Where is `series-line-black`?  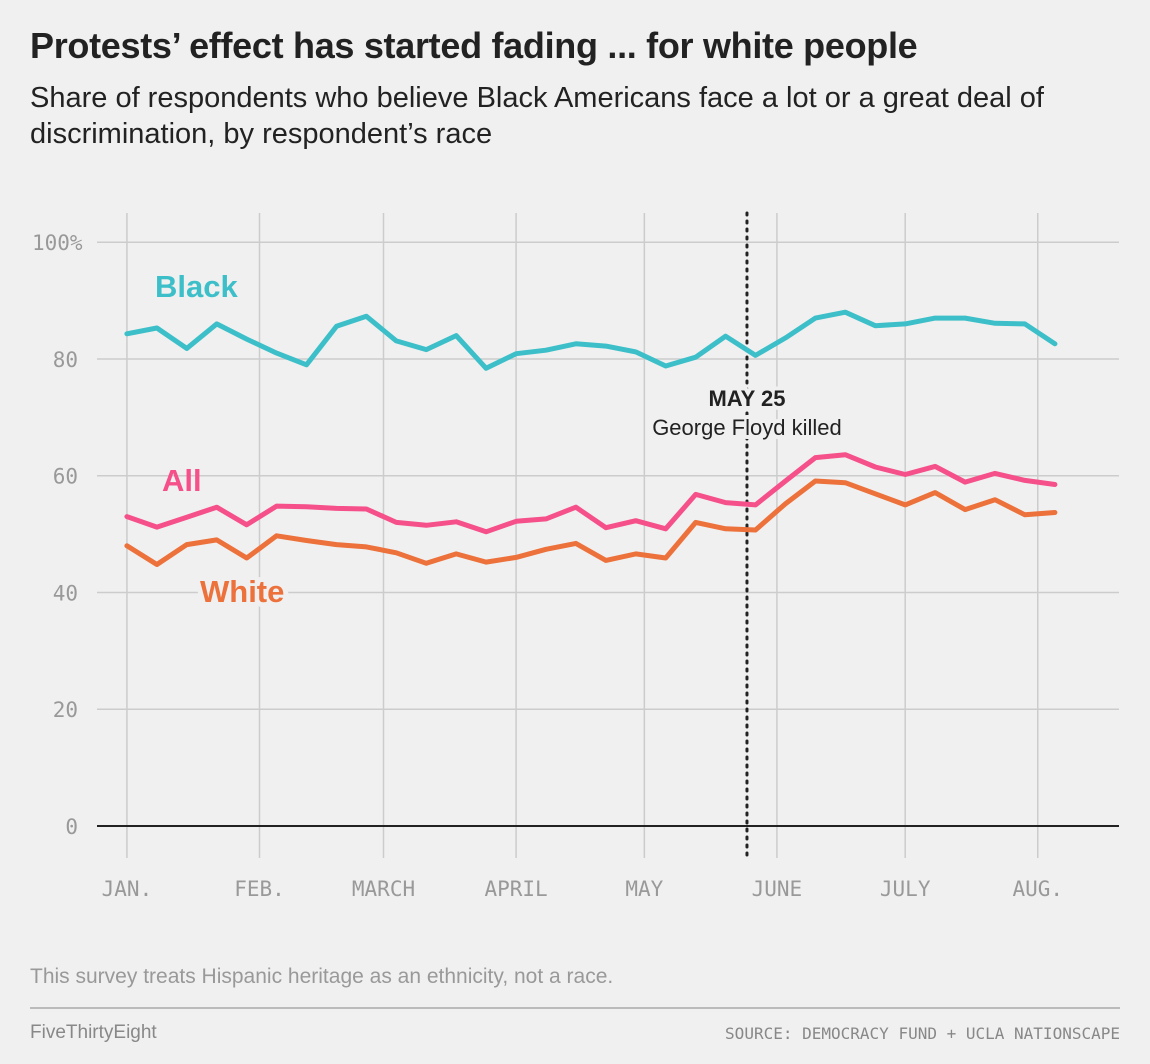
series-line-black is located at coordinates (591, 340).